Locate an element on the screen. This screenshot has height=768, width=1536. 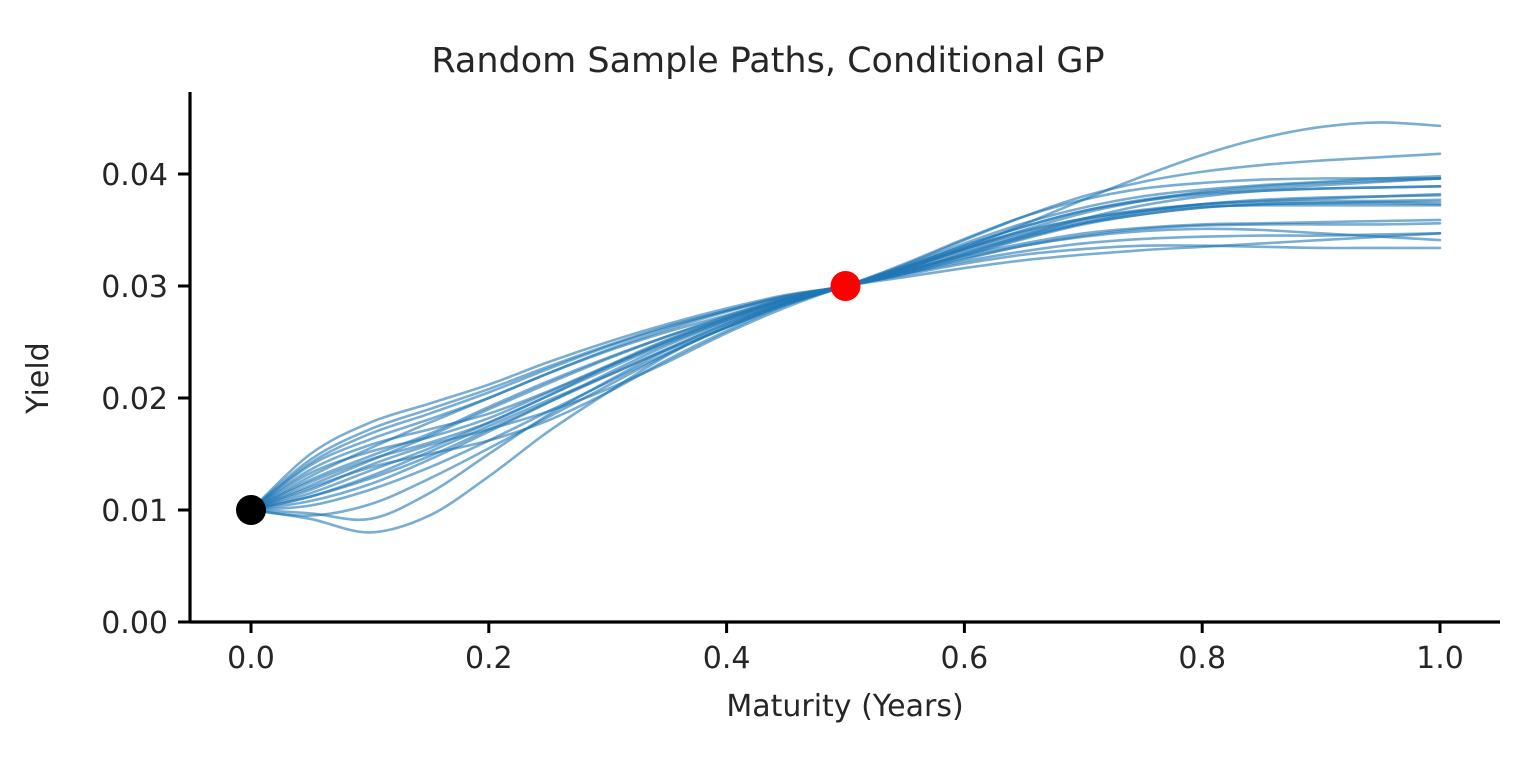
y-tick-label: 0.01 is located at coordinates (134, 511).